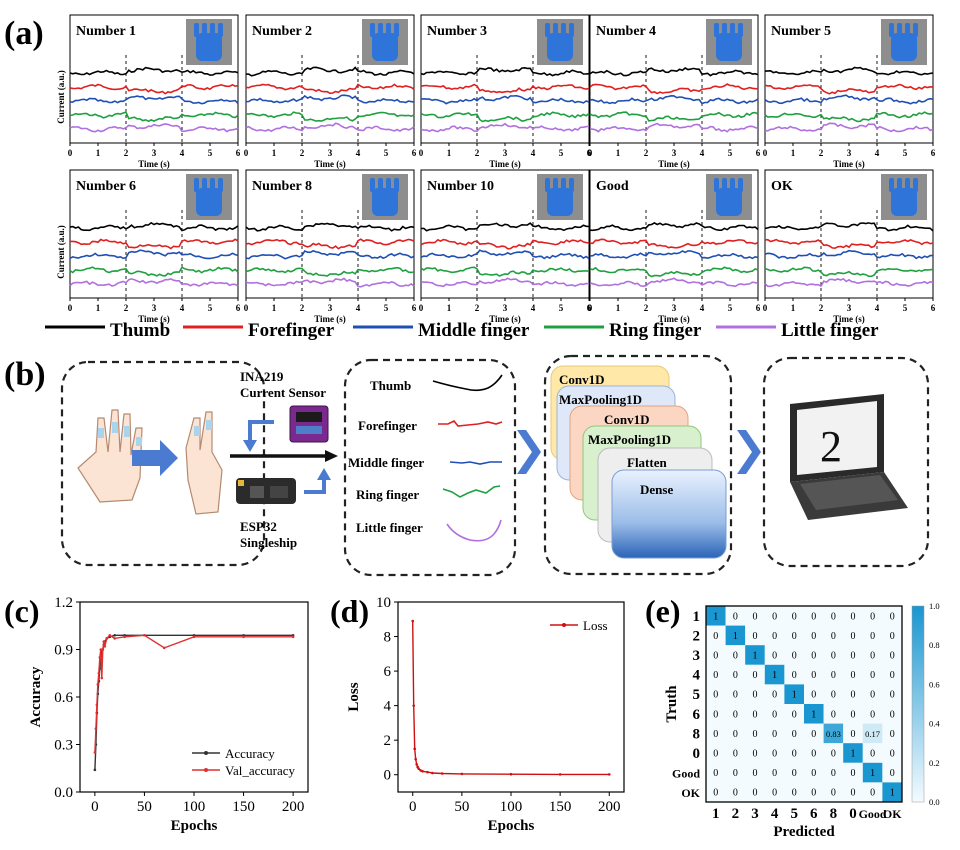 The width and height of the screenshot is (960, 850). Describe the element at coordinates (656, 489) in the screenshot. I see `layer-dense: Dense` at that location.